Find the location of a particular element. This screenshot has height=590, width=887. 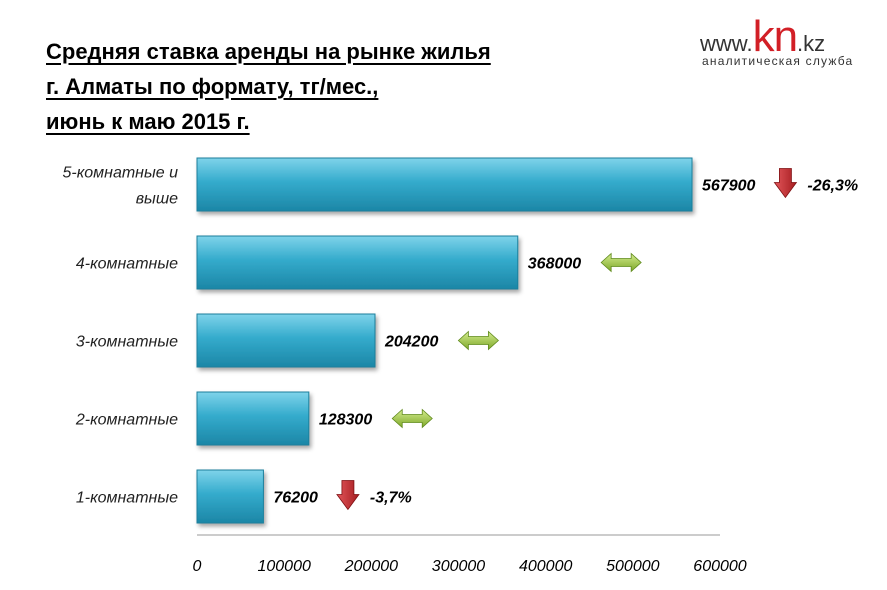

category-label: 5-комнатные и is located at coordinates (121, 173).